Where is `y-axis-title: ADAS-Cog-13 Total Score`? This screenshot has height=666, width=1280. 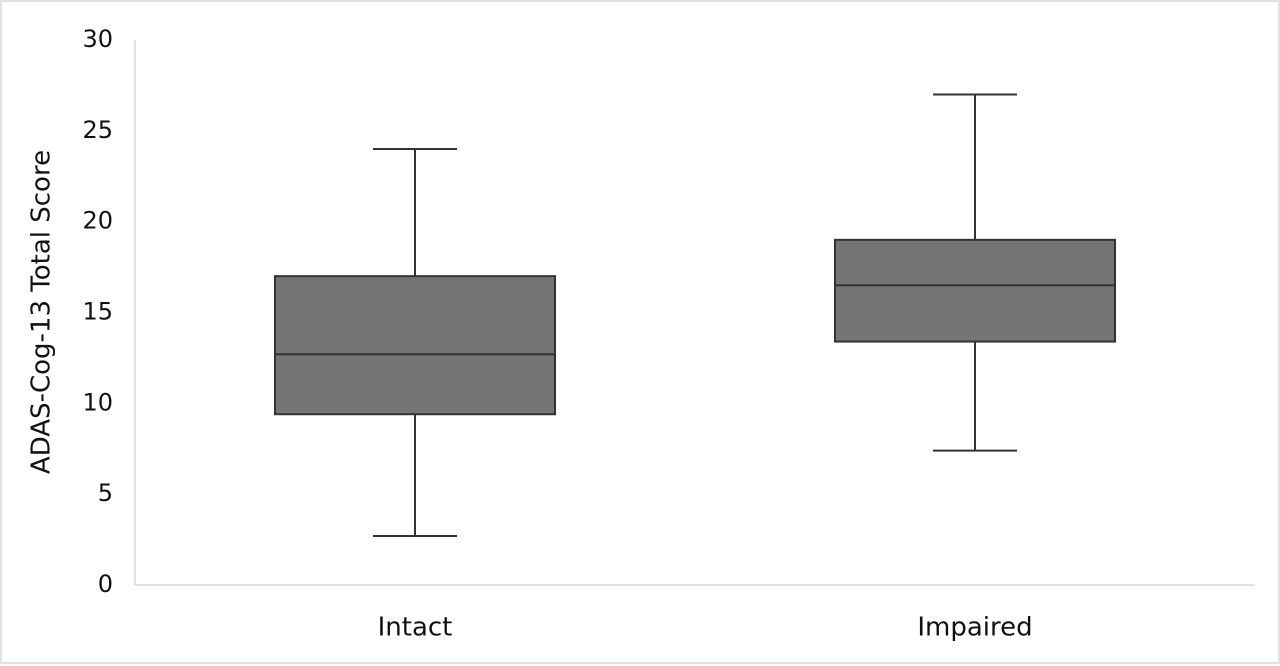 y-axis-title: ADAS-Cog-13 Total Score is located at coordinates (42, 312).